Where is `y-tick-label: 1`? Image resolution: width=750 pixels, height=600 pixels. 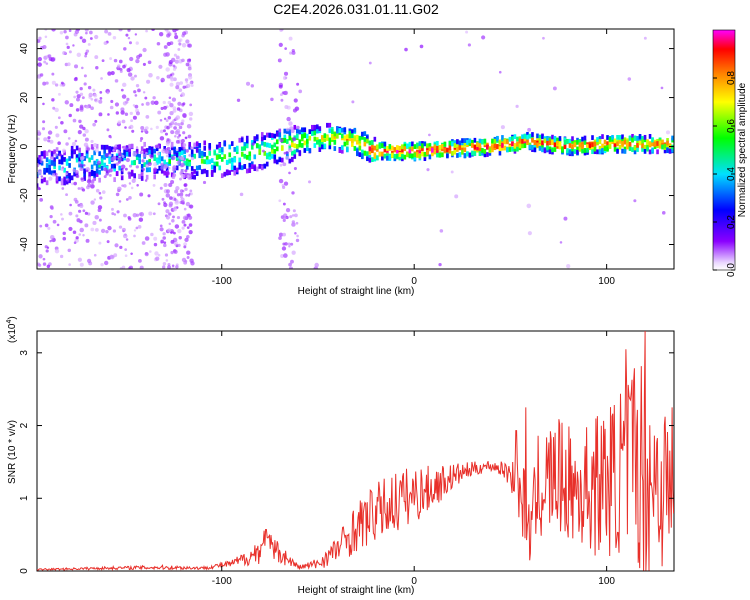 y-tick-label: 1 is located at coordinates (24, 498).